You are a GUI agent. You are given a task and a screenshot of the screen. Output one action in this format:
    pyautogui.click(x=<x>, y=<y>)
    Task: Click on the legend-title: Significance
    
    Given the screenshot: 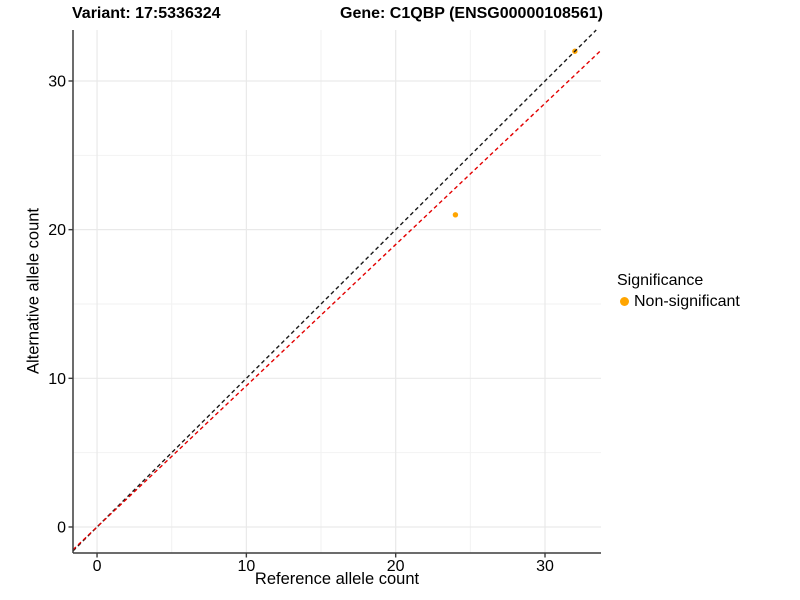 What is the action you would take?
    pyautogui.click(x=660, y=280)
    